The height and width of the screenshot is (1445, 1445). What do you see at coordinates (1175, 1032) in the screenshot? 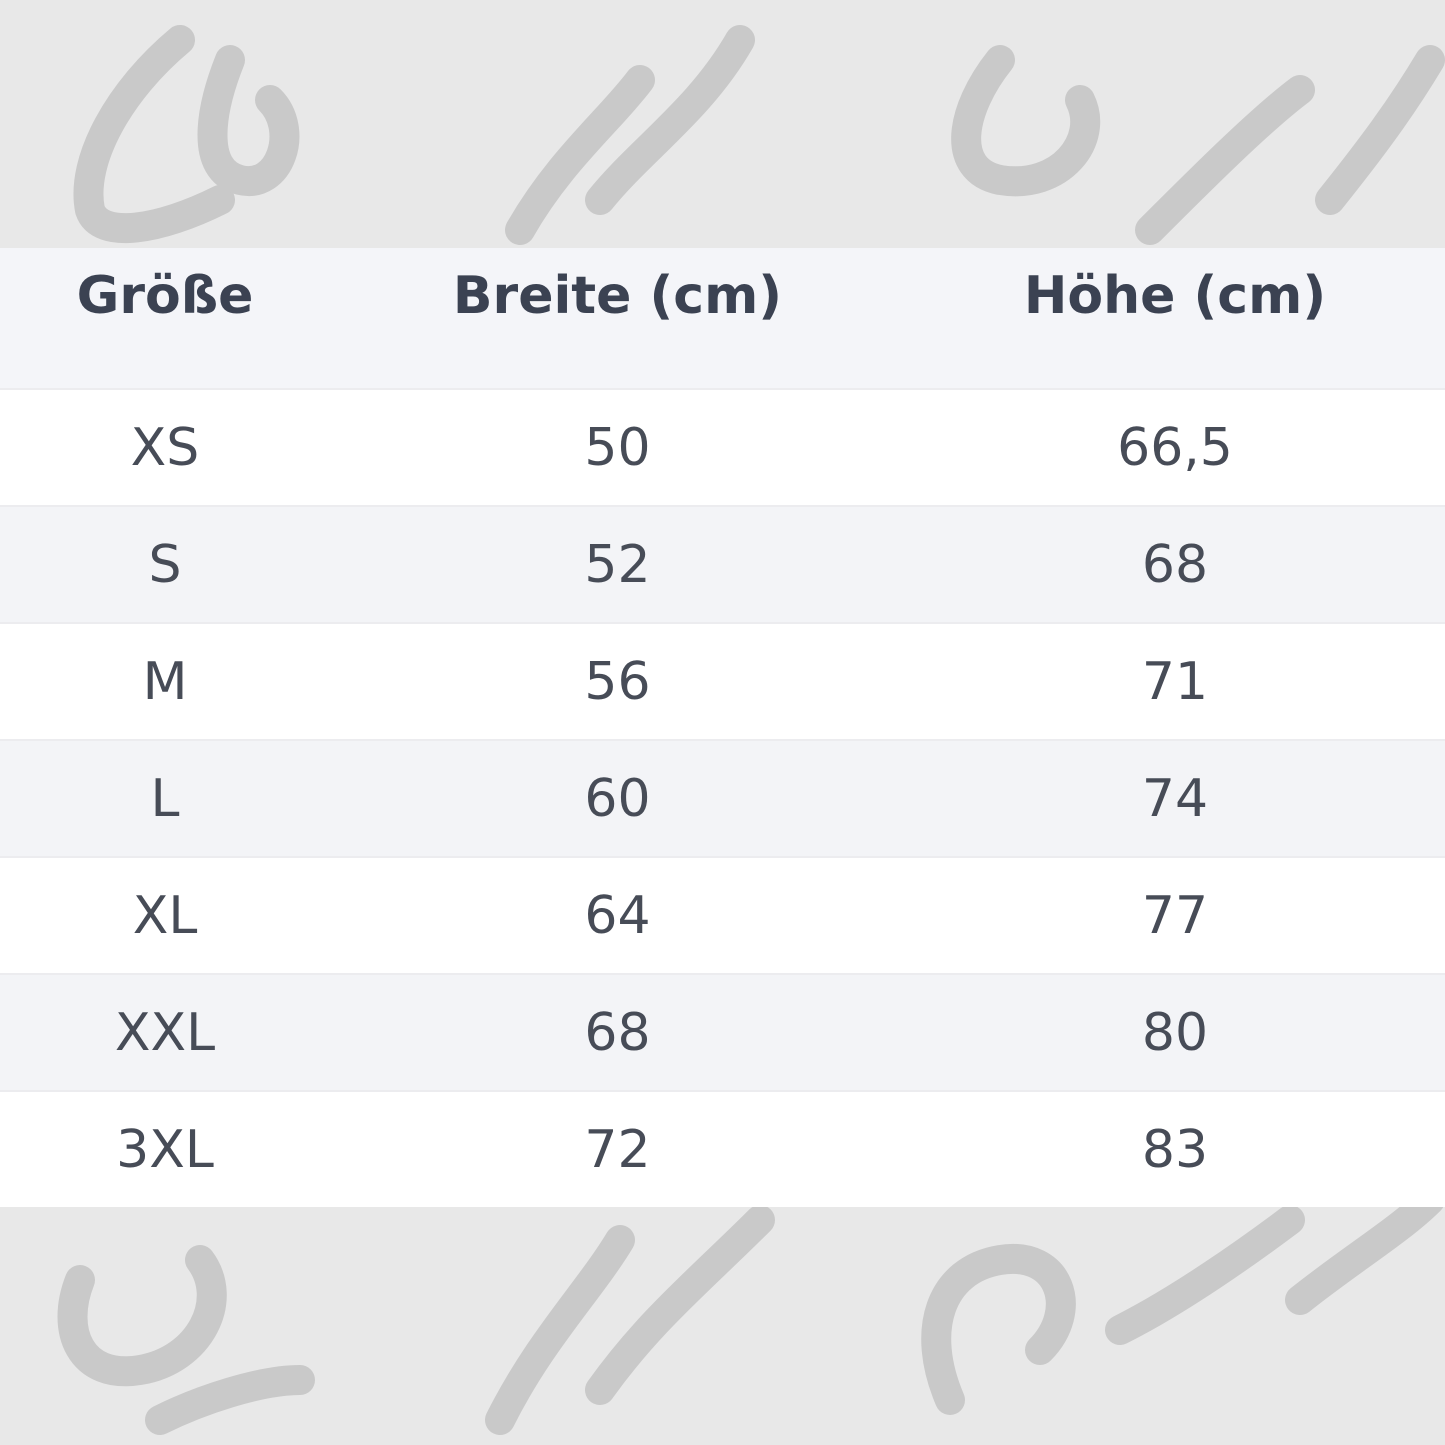
I see `cell-height: 80` at bounding box center [1175, 1032].